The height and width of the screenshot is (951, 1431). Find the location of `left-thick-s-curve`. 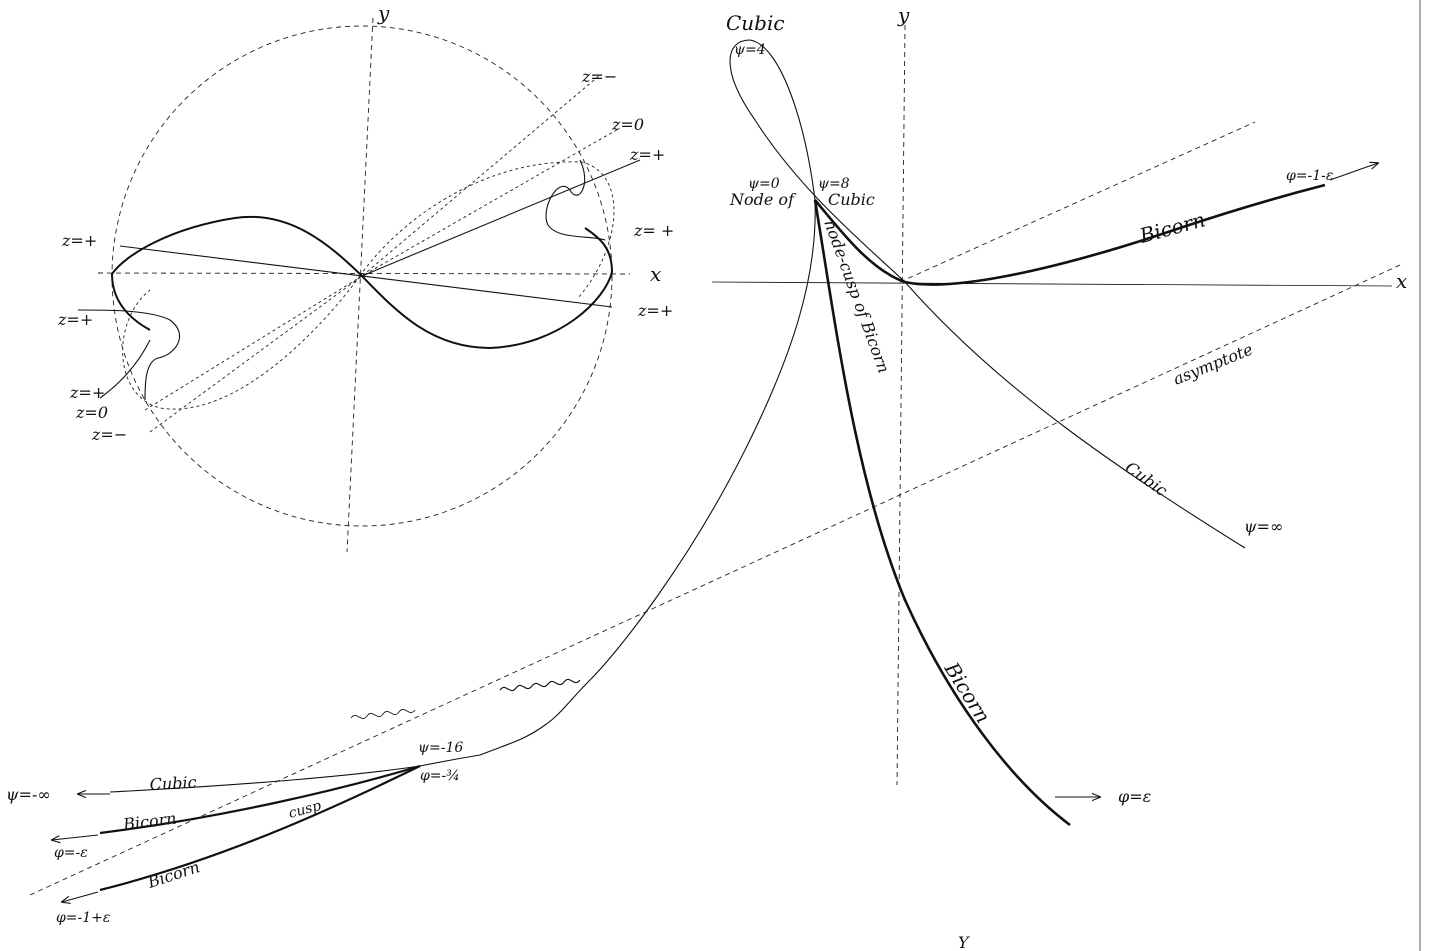

left-thick-s-curve is located at coordinates (362, 282).